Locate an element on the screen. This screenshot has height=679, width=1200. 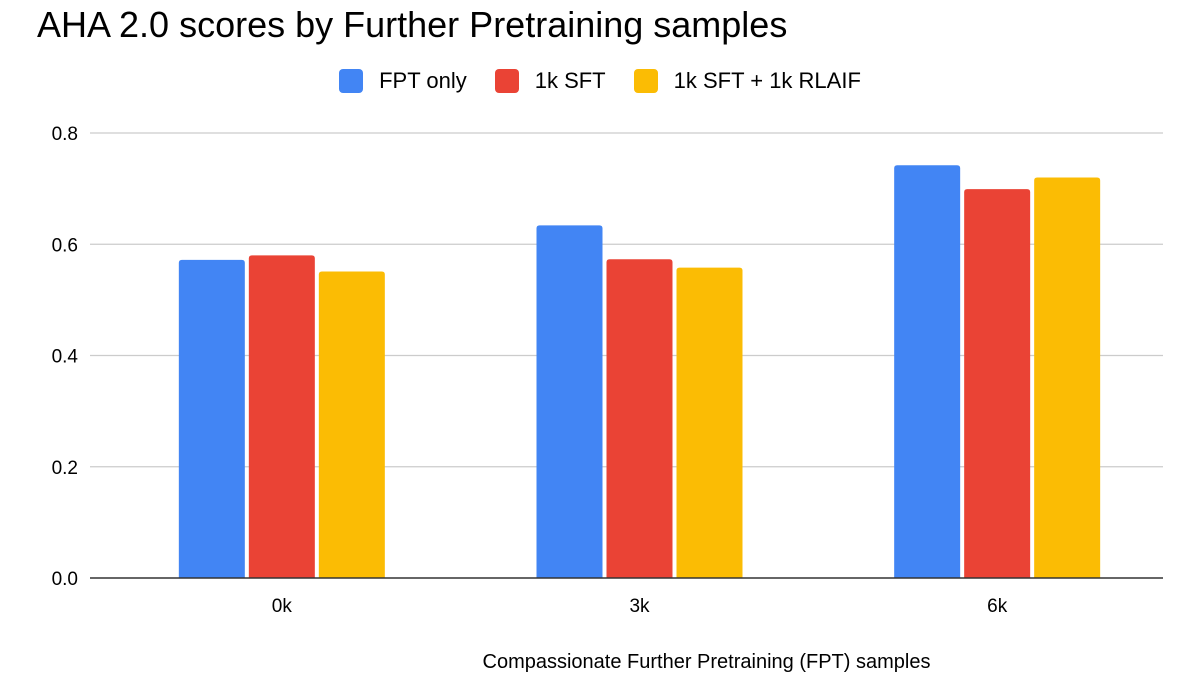
legend-item-fpt-only: FPT only is located at coordinates (403, 81).